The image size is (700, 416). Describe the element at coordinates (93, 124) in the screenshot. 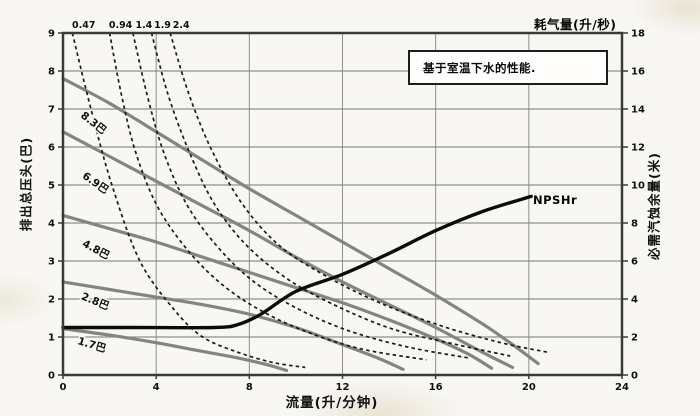

I see `pressure-curve-label: 8.3巴` at that location.